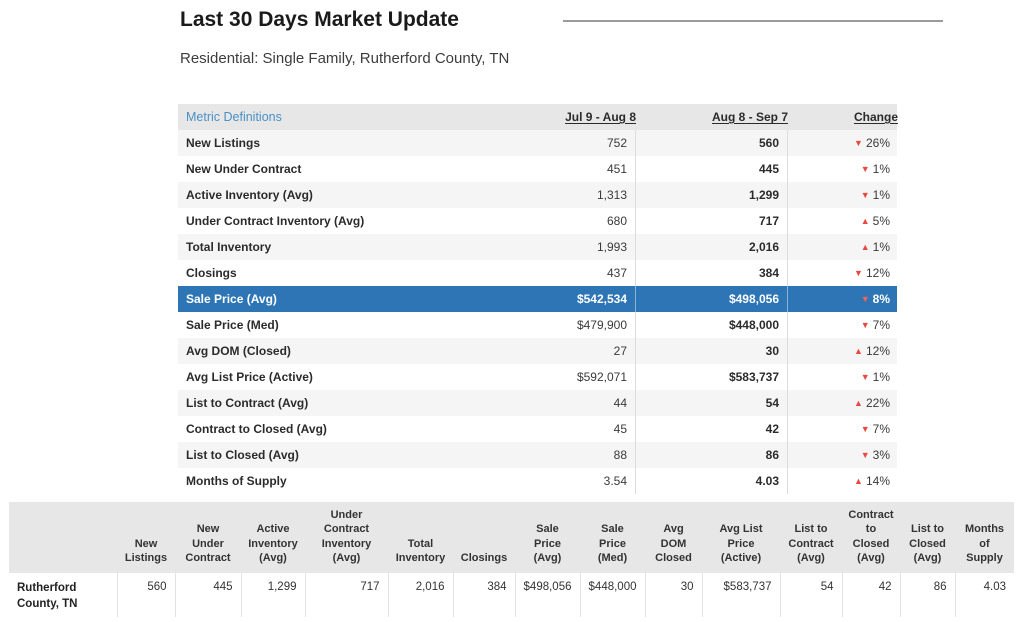 The image size is (1024, 622). I want to click on change-pct: 22%, so click(877, 403).